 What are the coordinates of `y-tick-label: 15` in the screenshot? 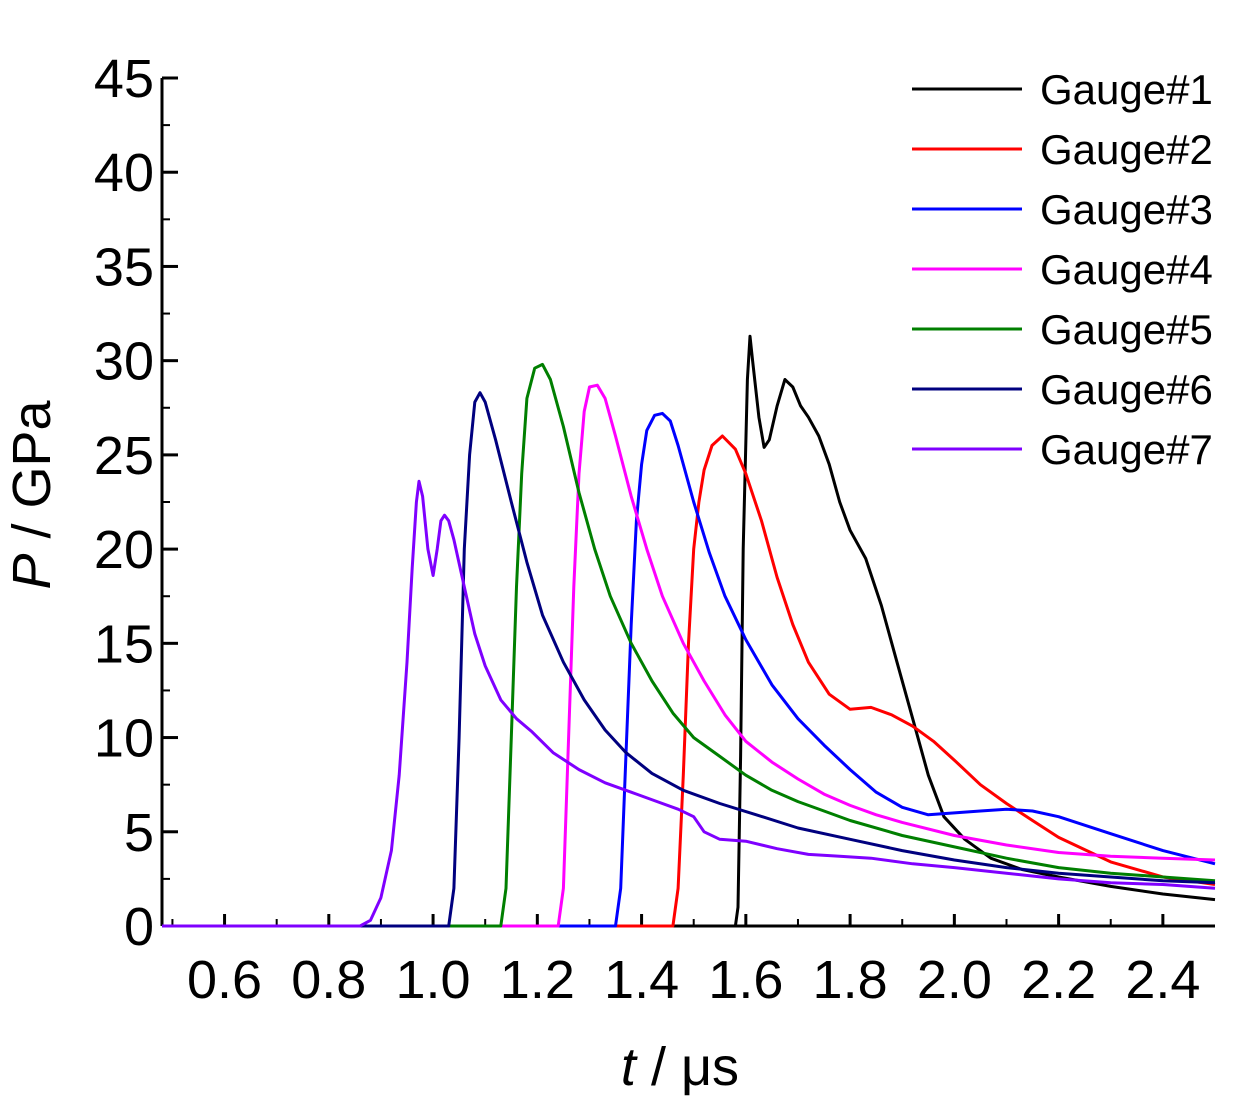 It's located at (124, 644).